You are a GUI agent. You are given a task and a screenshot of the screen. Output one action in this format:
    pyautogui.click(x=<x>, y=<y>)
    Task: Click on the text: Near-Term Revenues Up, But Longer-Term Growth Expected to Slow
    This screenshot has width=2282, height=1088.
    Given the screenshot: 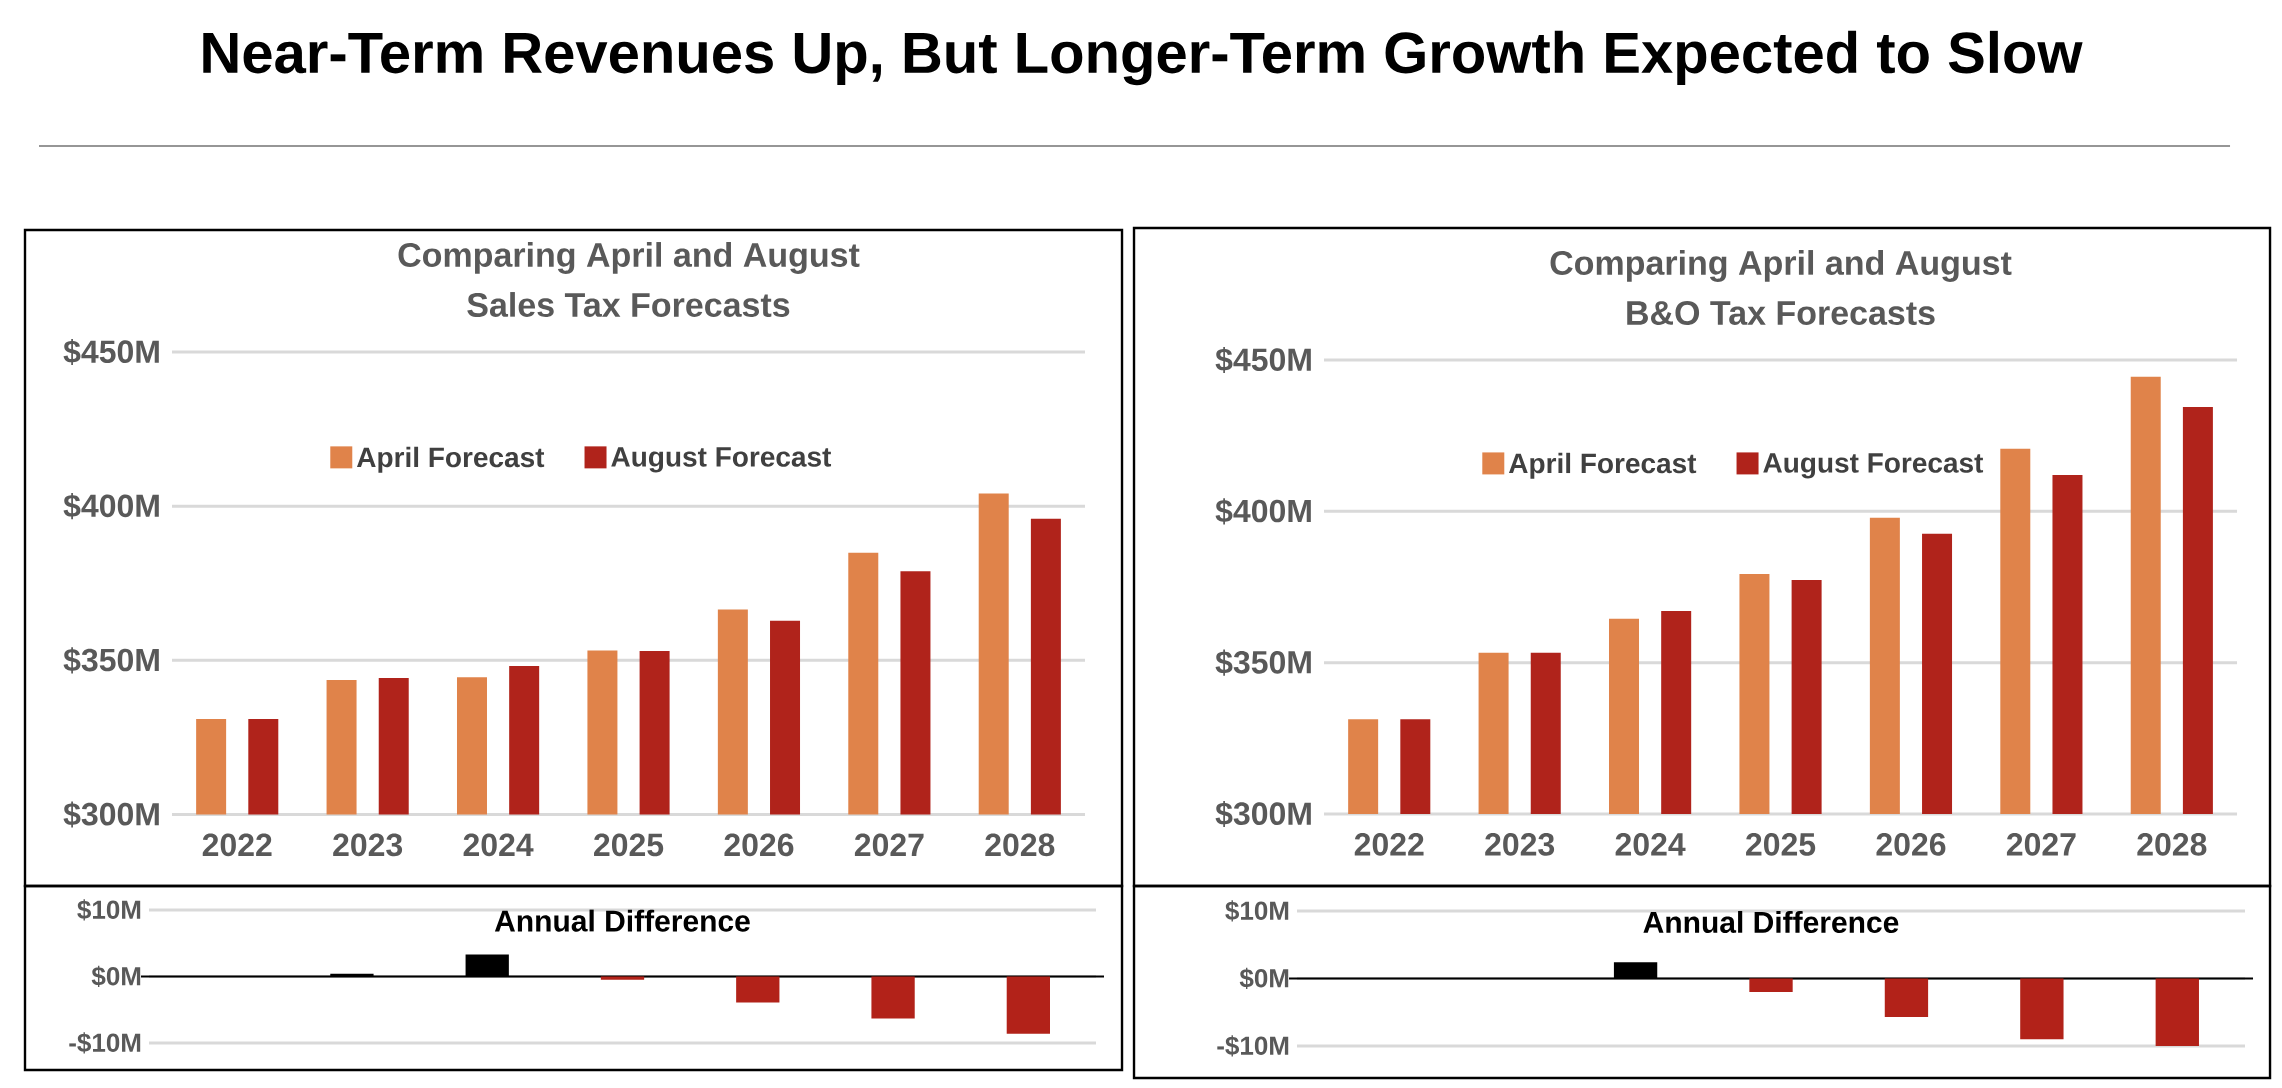 What is the action you would take?
    pyautogui.click(x=1143, y=58)
    